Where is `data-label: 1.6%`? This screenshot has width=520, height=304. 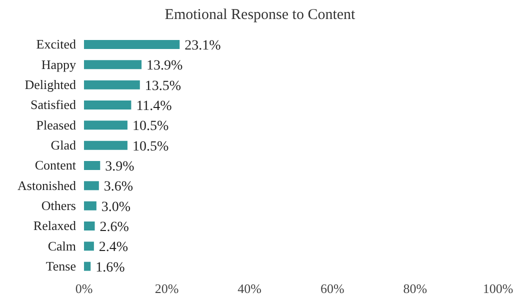 data-label: 1.6% is located at coordinates (111, 268).